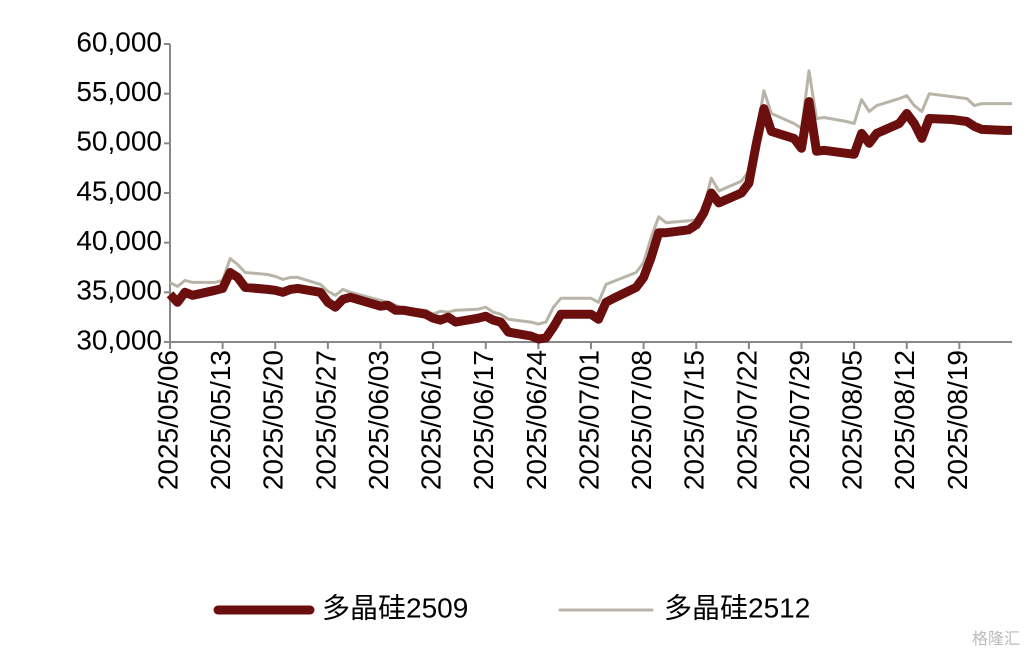 The width and height of the screenshot is (1029, 659). I want to click on x-tick-label: 2025/05/13, so click(220, 420).